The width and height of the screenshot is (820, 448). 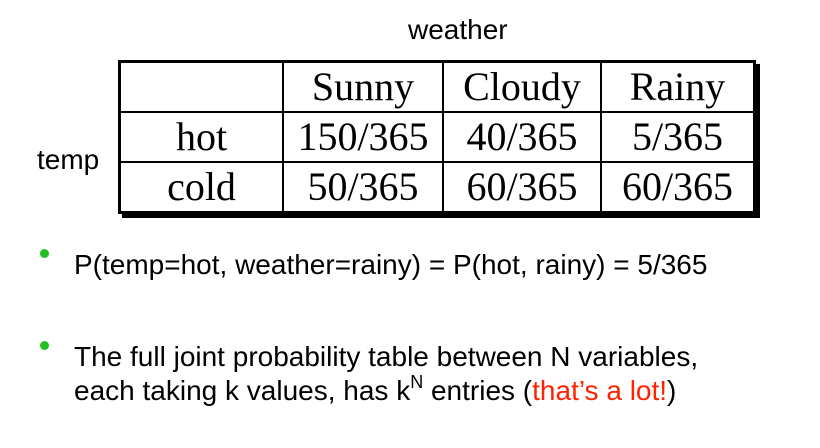 I want to click on column-header-cloudy: Cloudy, so click(x=521, y=88).